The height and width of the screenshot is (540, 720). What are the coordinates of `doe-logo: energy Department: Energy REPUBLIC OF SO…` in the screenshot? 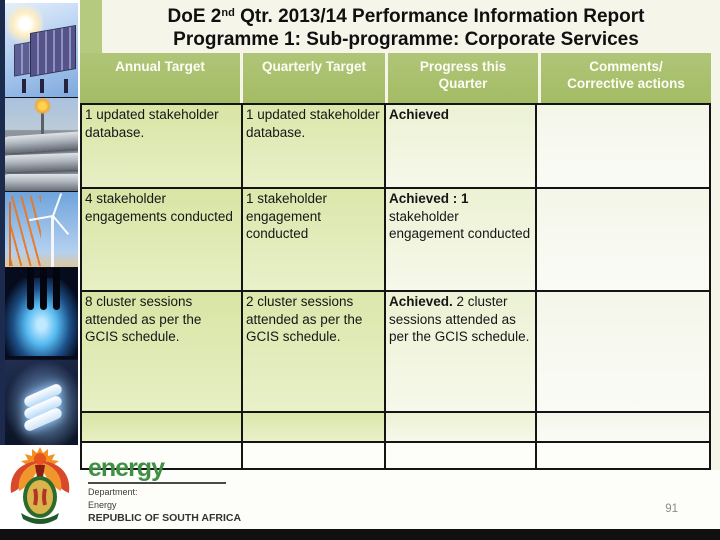 It's located at (164, 490).